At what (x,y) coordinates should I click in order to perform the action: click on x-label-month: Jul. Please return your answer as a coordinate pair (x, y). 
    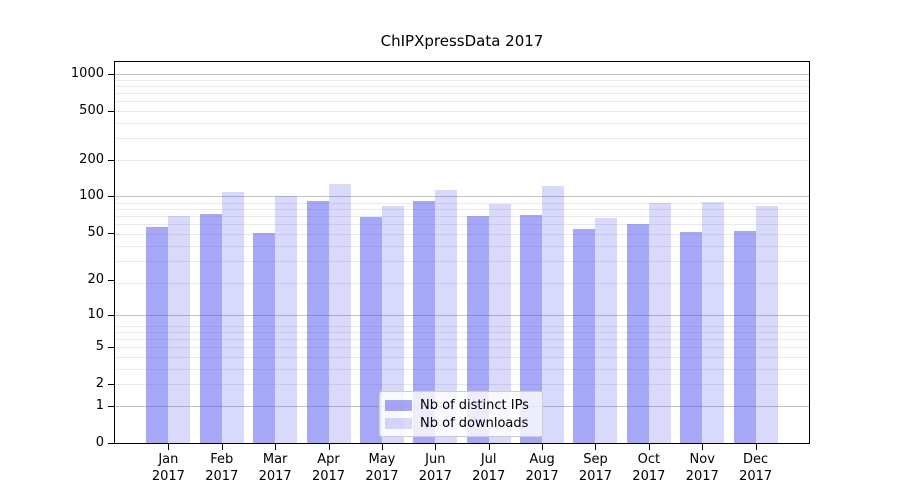
    Looking at the image, I should click on (488, 459).